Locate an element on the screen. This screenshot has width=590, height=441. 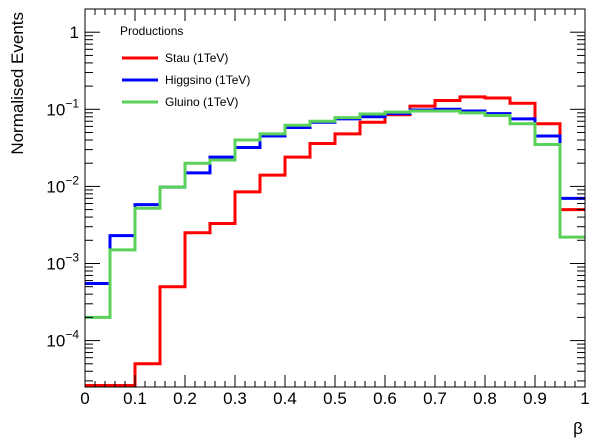
x-tick-label: 0.9 is located at coordinates (535, 398).